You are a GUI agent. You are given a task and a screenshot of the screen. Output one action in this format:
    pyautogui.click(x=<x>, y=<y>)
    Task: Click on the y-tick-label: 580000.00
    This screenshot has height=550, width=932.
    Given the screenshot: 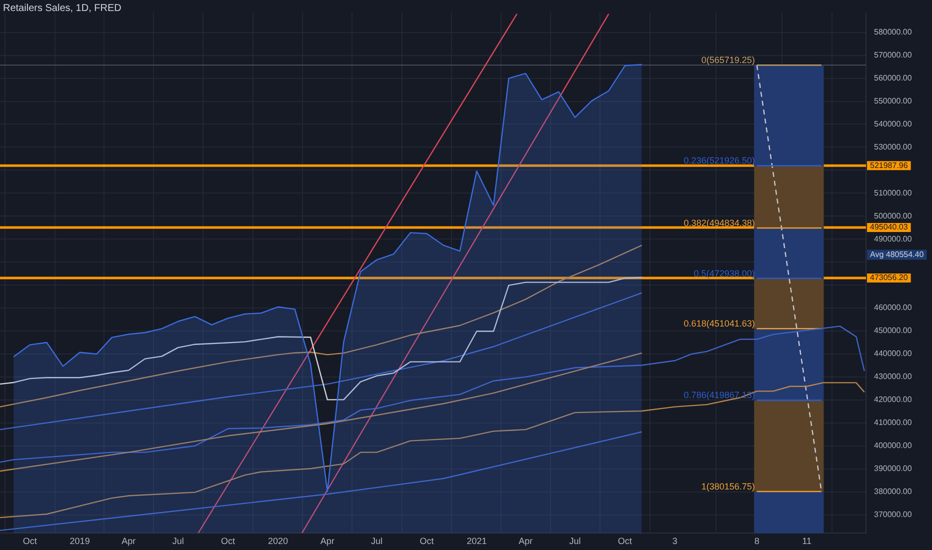 What is the action you would take?
    pyautogui.click(x=893, y=32)
    